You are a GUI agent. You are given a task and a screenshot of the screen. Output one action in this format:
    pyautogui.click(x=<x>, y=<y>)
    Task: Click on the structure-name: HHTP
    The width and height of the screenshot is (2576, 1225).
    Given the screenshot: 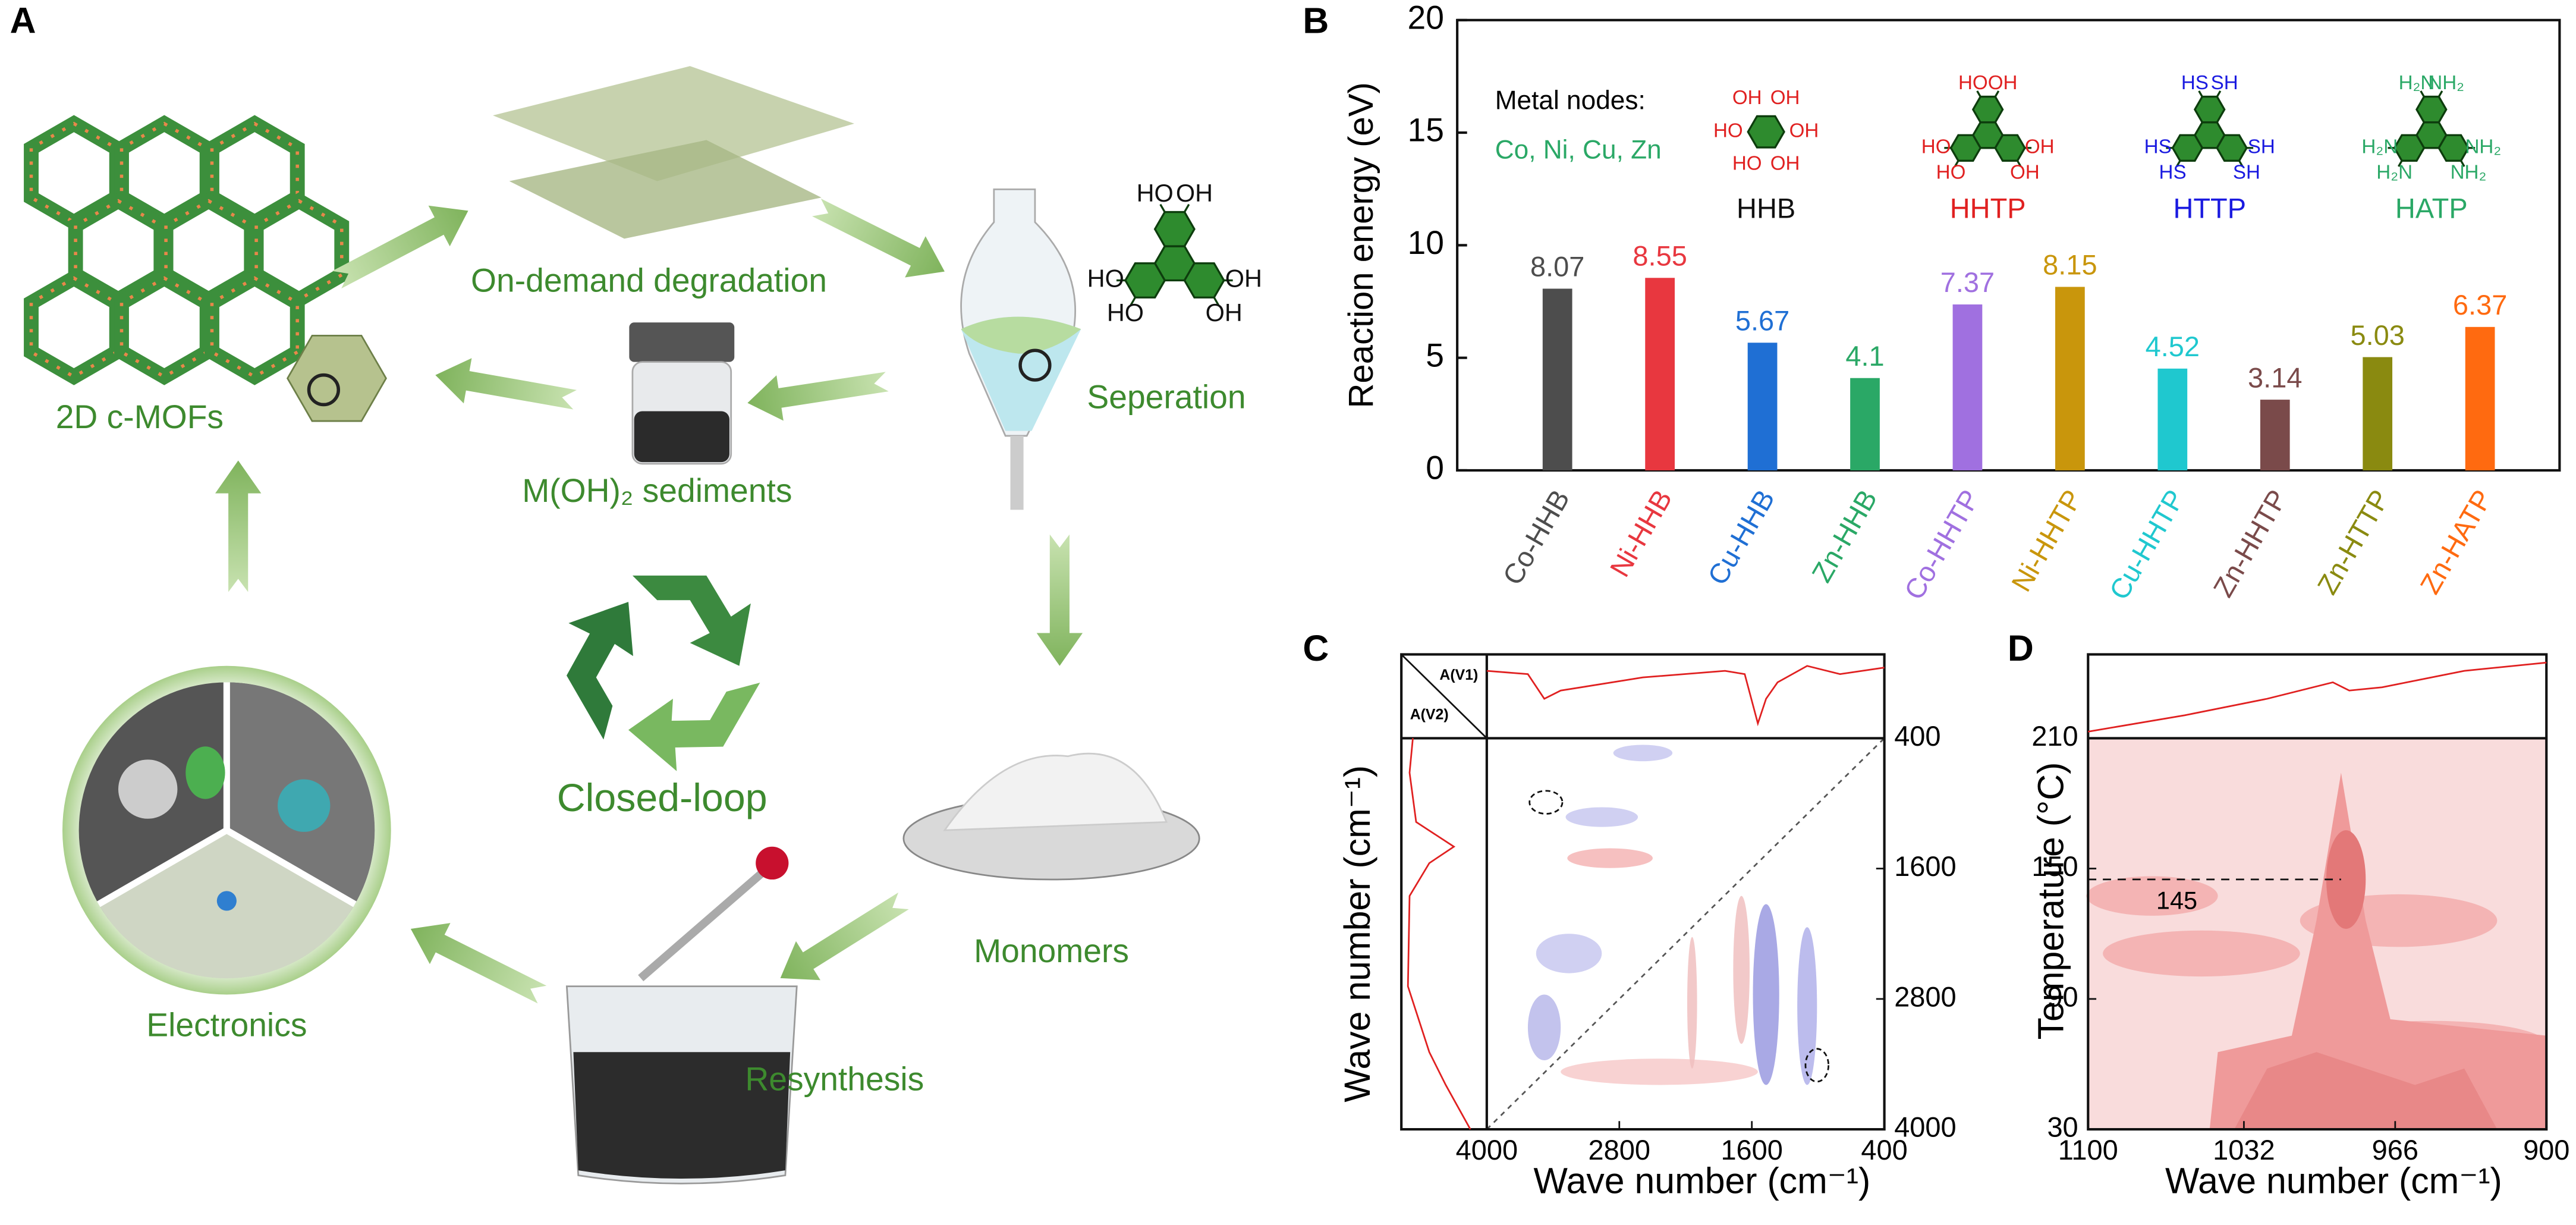 What is the action you would take?
    pyautogui.click(x=1988, y=208)
    